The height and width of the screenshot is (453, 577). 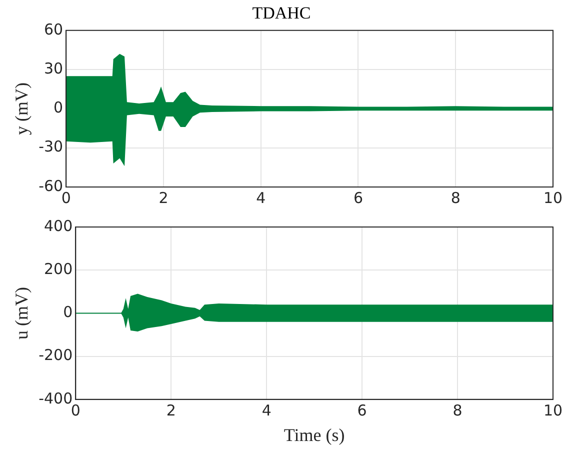 What do you see at coordinates (51, 185) in the screenshot?
I see `y-tick-label: -60` at bounding box center [51, 185].